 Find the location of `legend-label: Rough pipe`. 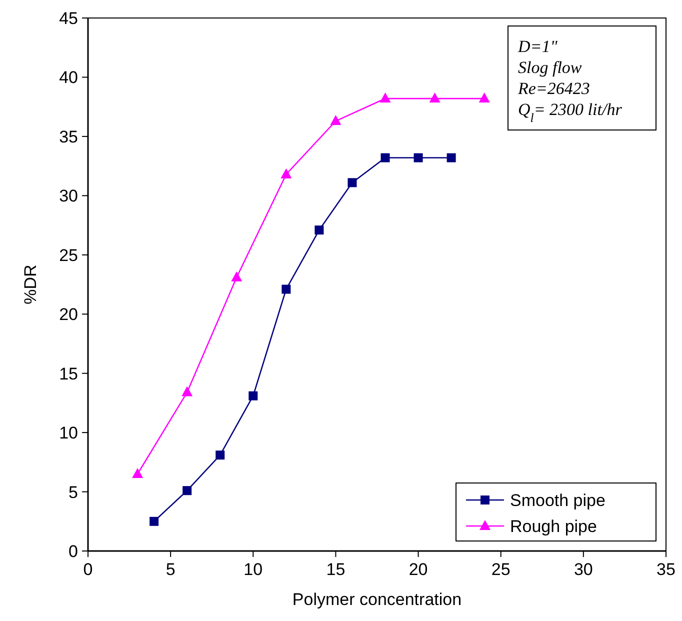

legend-label: Rough pipe is located at coordinates (553, 526).